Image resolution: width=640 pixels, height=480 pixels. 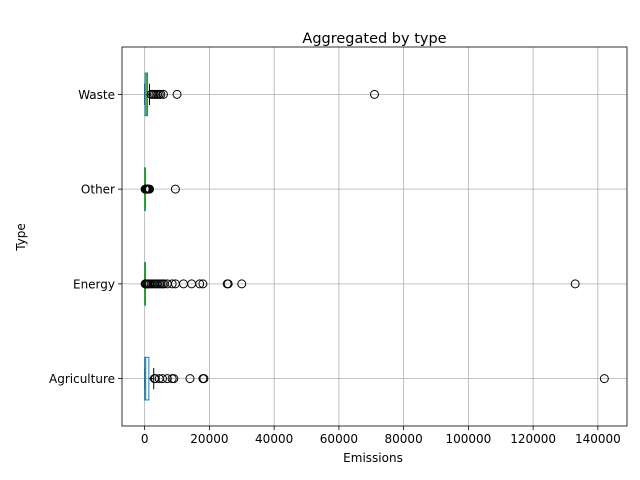 I want to click on x-tick-label: 140000, so click(x=598, y=439).